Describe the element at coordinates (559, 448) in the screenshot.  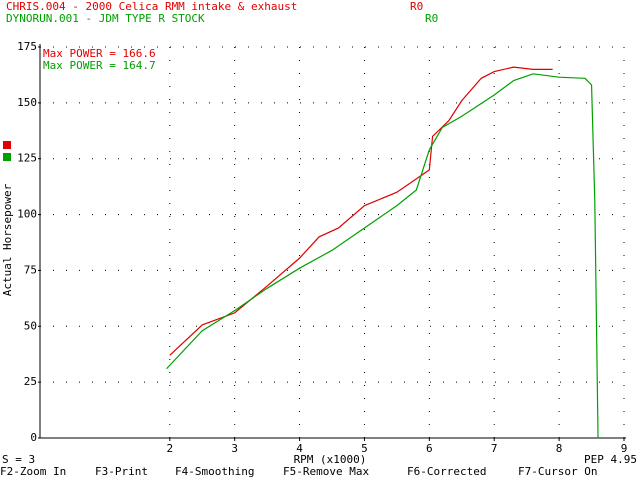
I see `x-tick-label: 8` at that location.